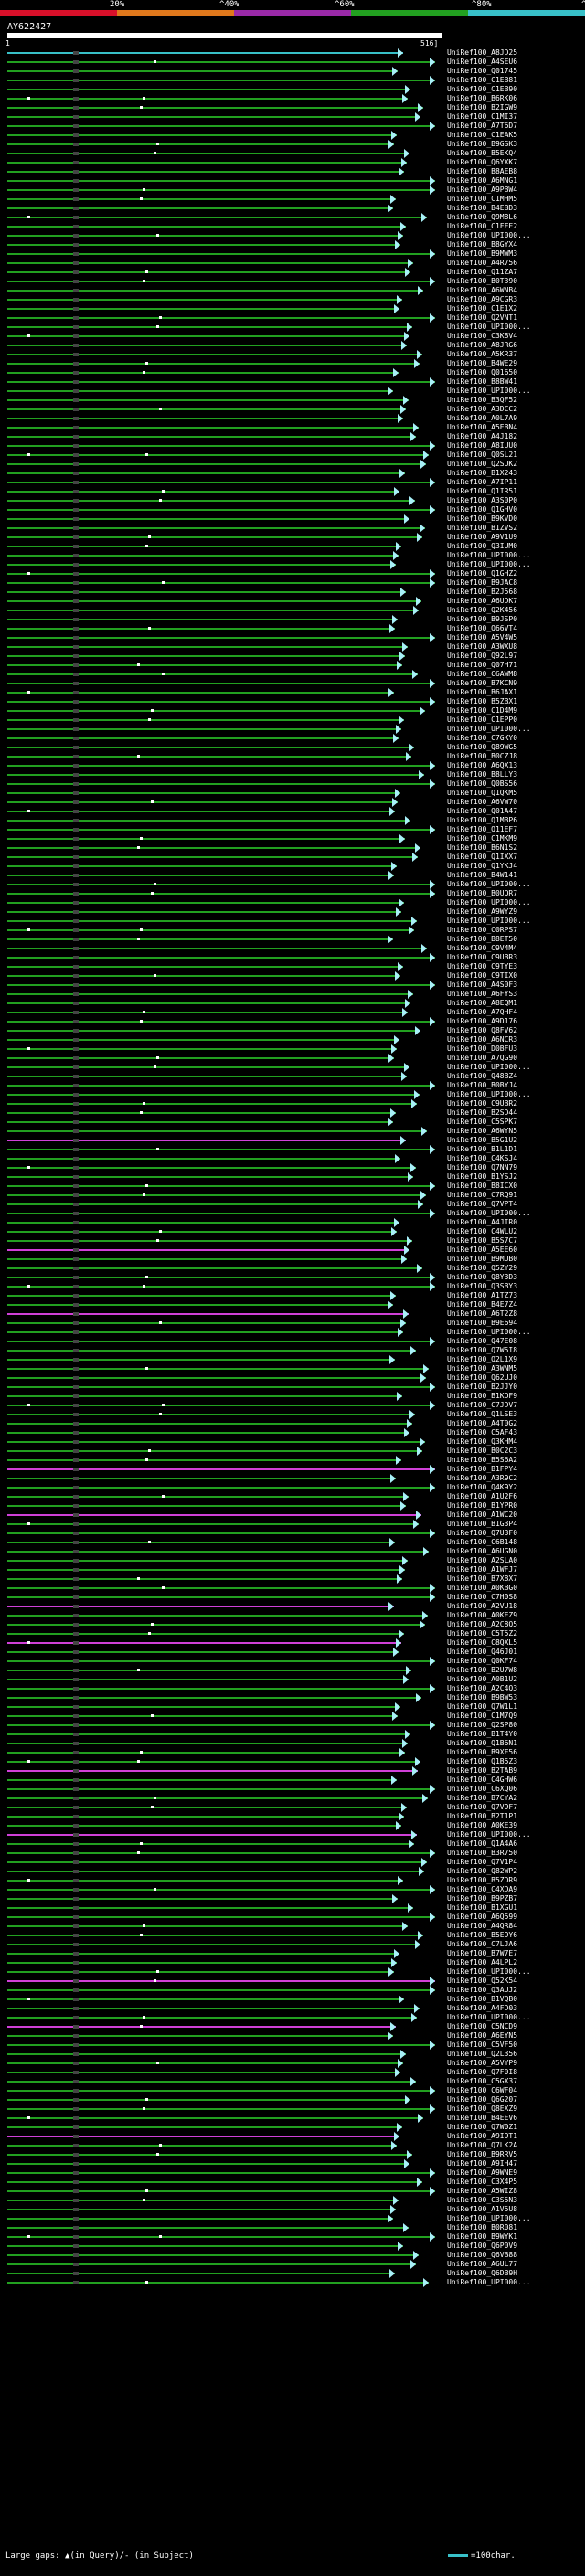  What do you see at coordinates (483, 1313) in the screenshot?
I see `hit-label: UniRef100_A6T2Z8` at bounding box center [483, 1313].